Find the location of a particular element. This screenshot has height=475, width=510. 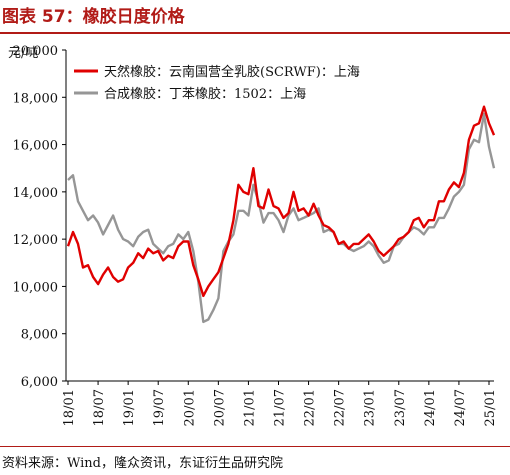

x-tick-label: 25/01 is located at coordinates (490, 407).